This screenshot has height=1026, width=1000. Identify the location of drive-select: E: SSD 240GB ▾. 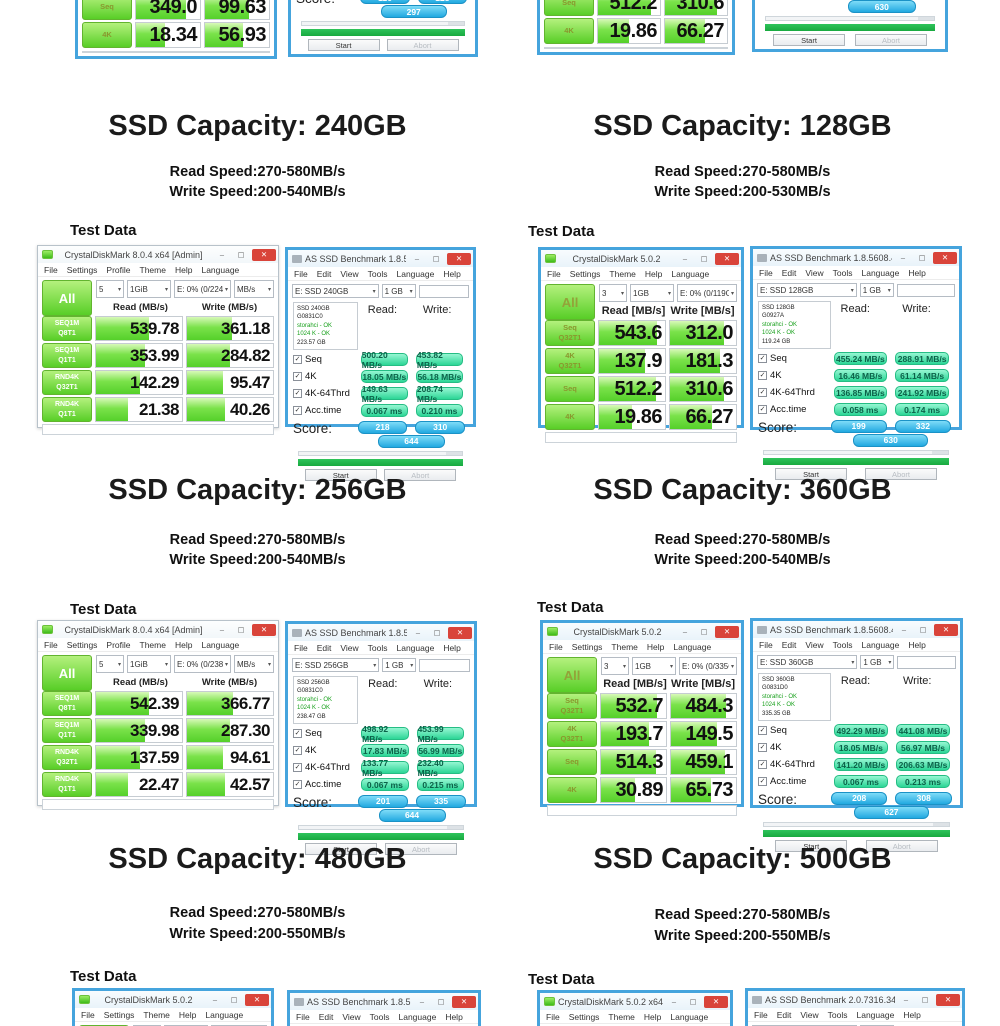
(335, 291).